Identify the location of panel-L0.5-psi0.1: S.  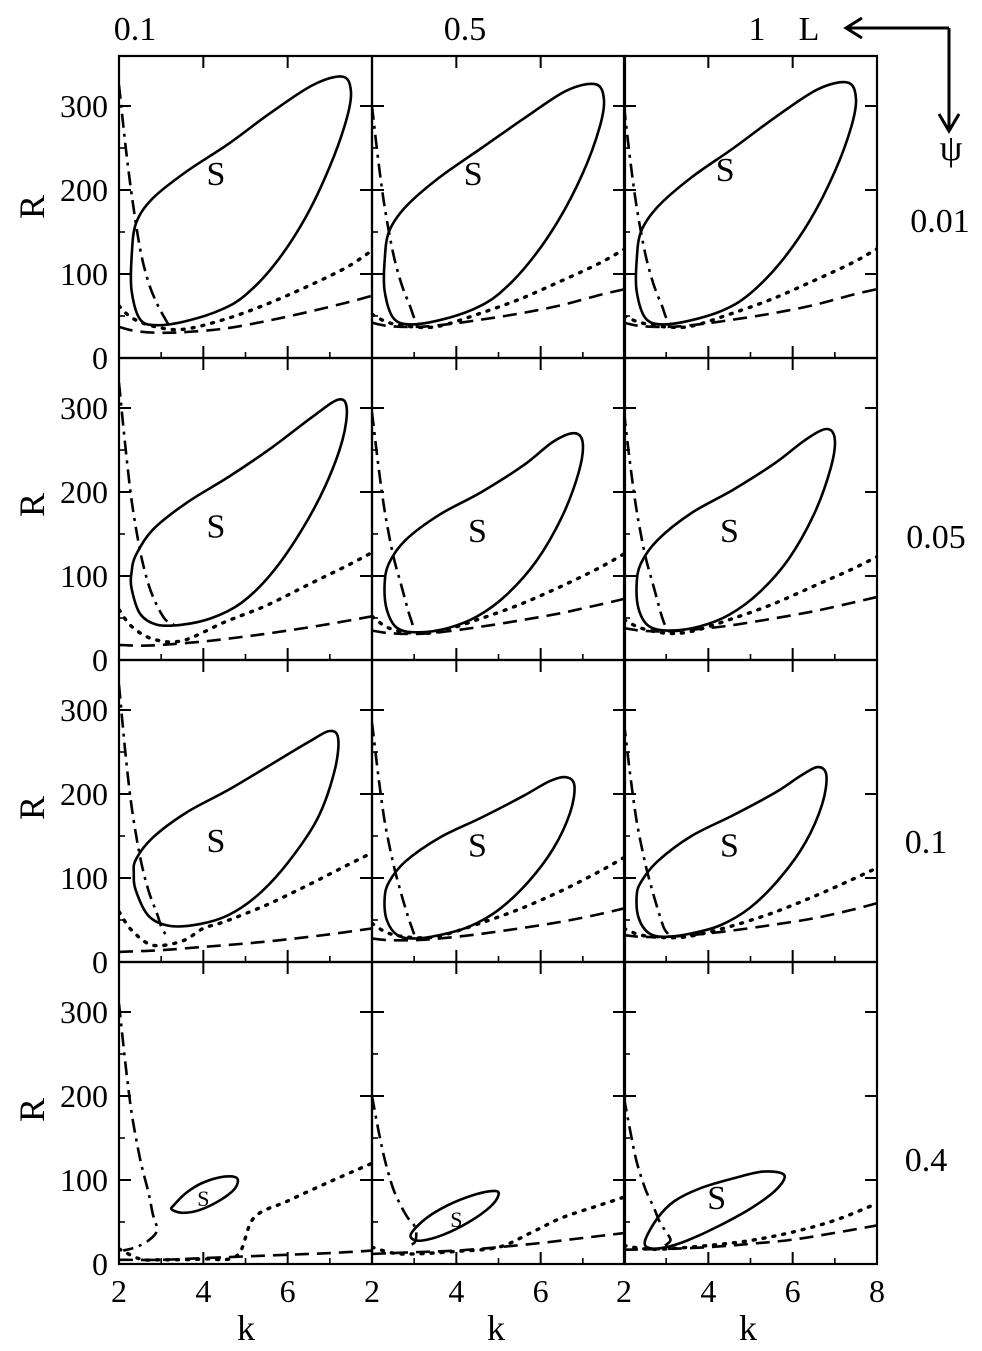
(498, 811).